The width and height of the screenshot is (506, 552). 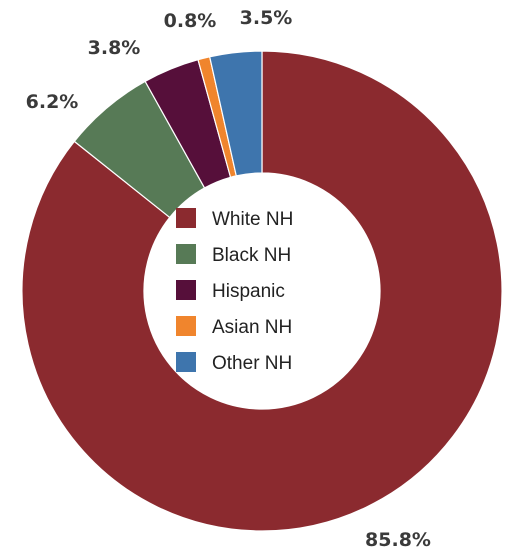 What do you see at coordinates (114, 48) in the screenshot?
I see `pct-label-hispanic: 3.8%` at bounding box center [114, 48].